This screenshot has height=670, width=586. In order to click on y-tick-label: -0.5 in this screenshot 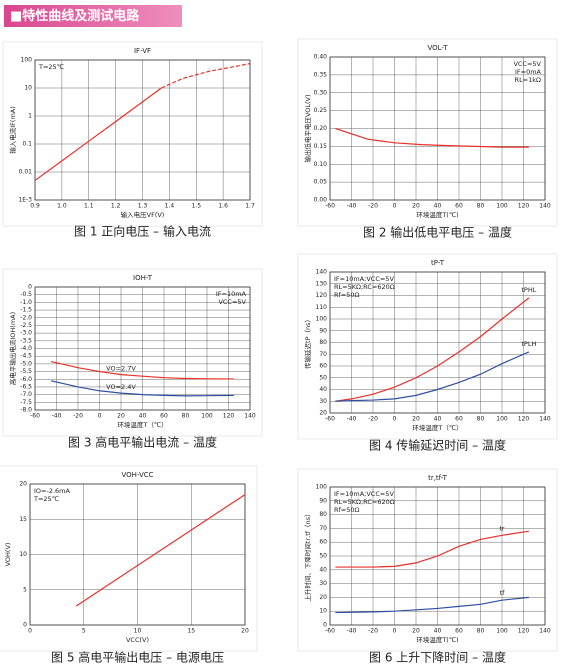, I will do `click(26, 294)`.